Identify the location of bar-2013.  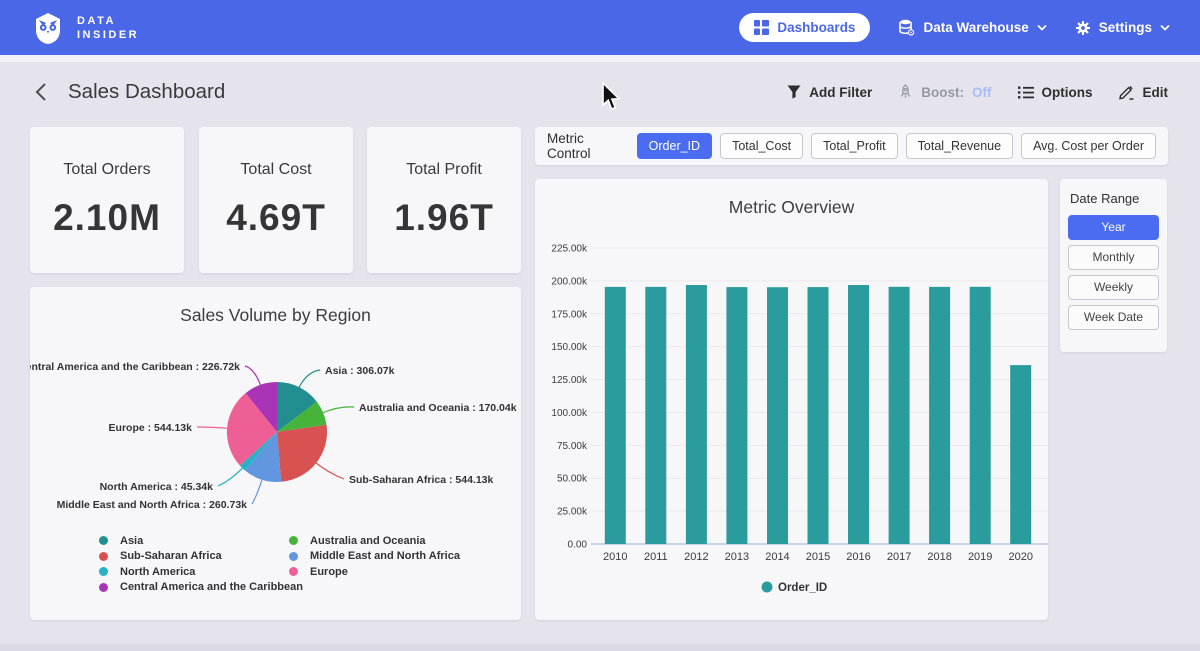
(737, 415).